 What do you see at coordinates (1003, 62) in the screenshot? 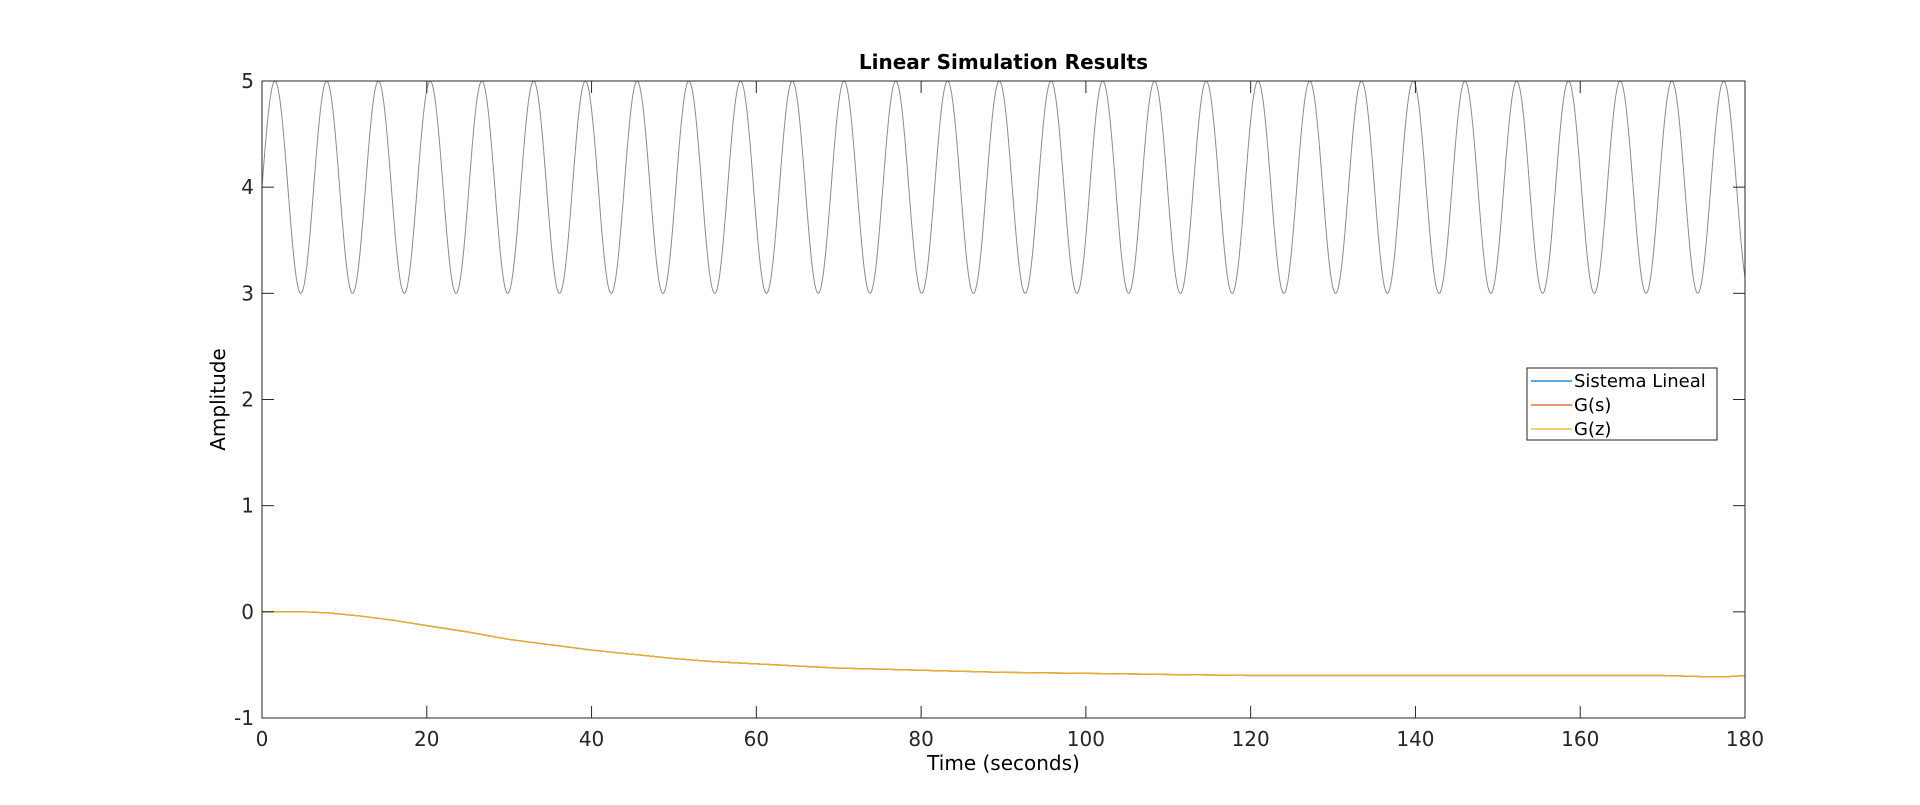
I see `chart-title: Linear Simulation Results` at bounding box center [1003, 62].